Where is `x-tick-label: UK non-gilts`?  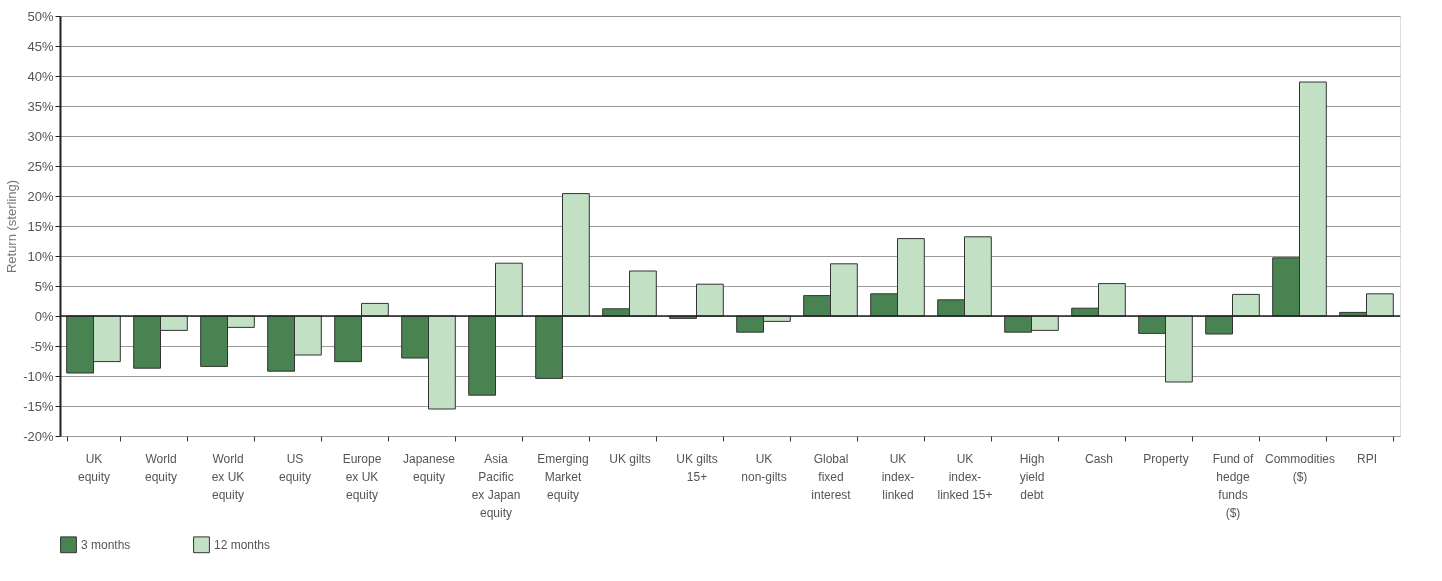
x-tick-label: UK non-gilts is located at coordinates (764, 467).